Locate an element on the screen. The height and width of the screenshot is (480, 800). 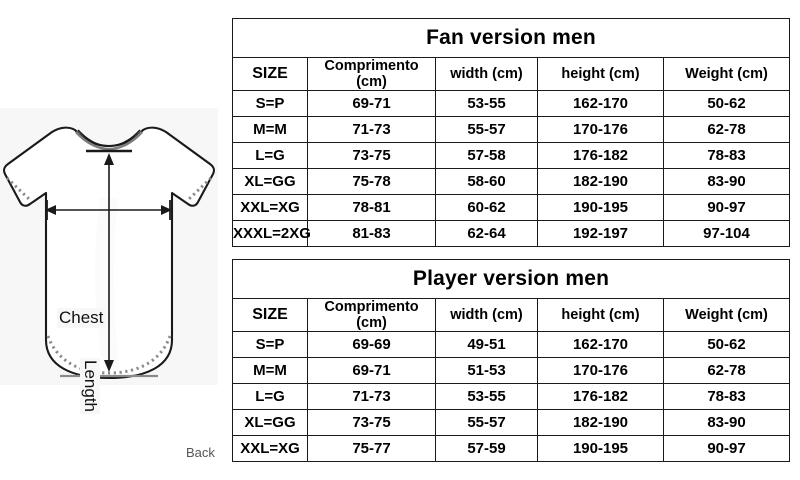
cell-width: 57-59 is located at coordinates (486, 448).